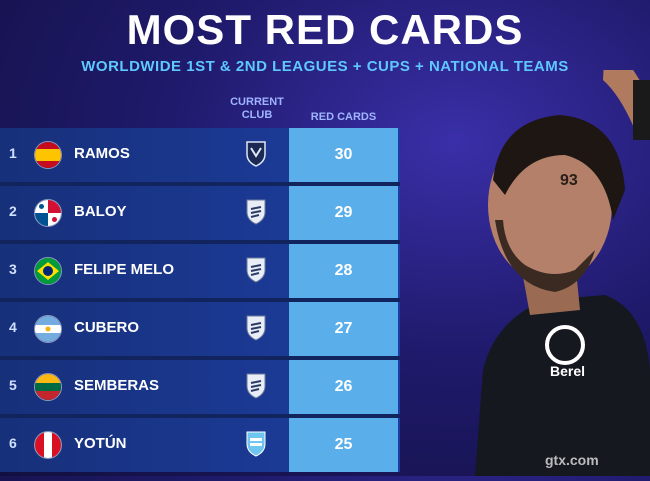 This screenshot has width=650, height=481. What do you see at coordinates (343, 387) in the screenshot?
I see `red-cards-count: 26` at bounding box center [343, 387].